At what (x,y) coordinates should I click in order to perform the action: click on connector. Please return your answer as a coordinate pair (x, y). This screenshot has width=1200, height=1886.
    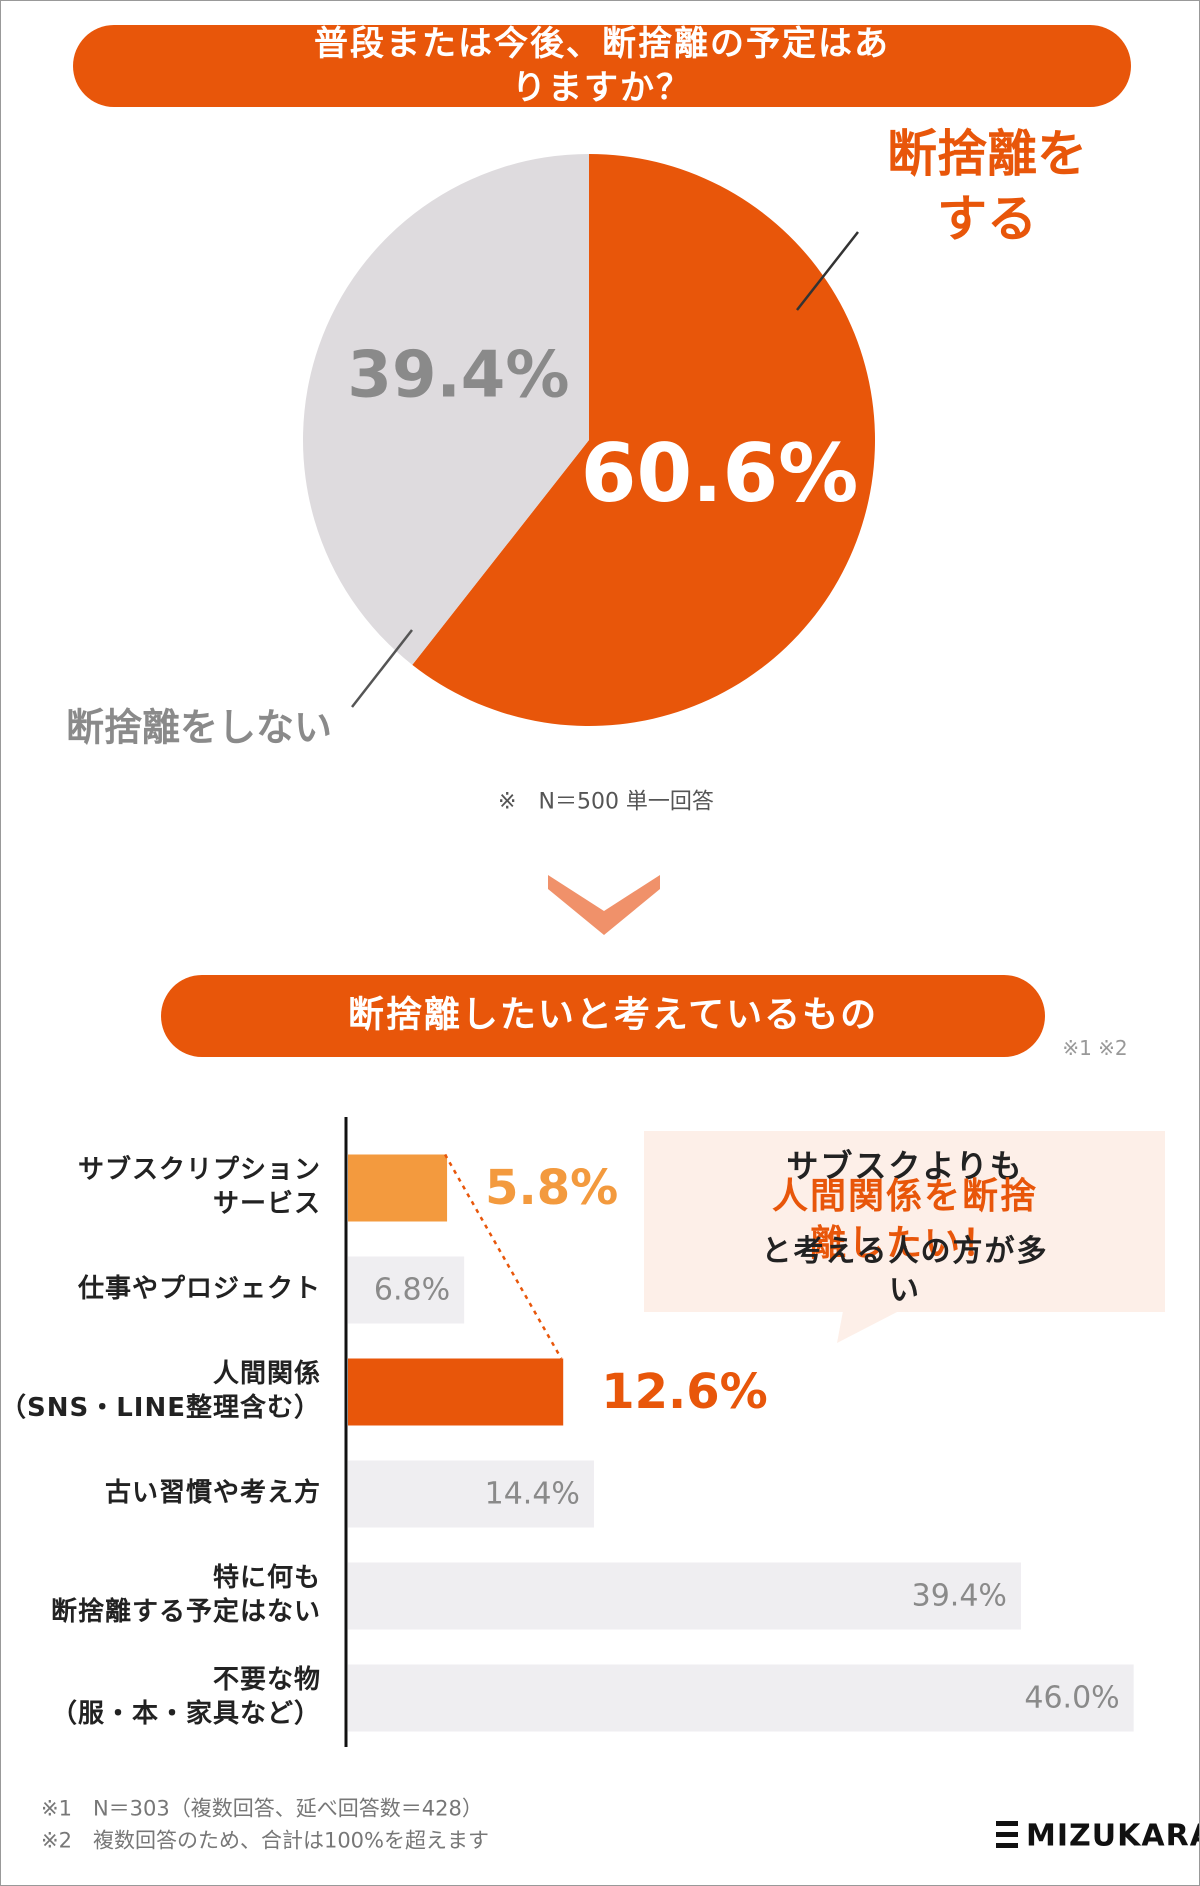
    Looking at the image, I should click on (503, 1256).